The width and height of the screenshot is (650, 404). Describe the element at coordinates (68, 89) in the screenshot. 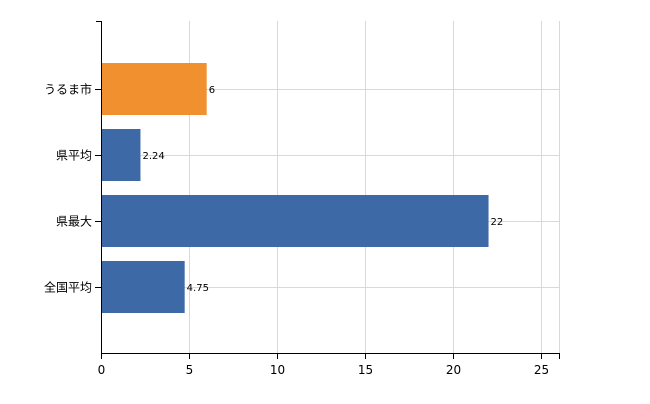

I see `y-tick-label: うるま市` at that location.